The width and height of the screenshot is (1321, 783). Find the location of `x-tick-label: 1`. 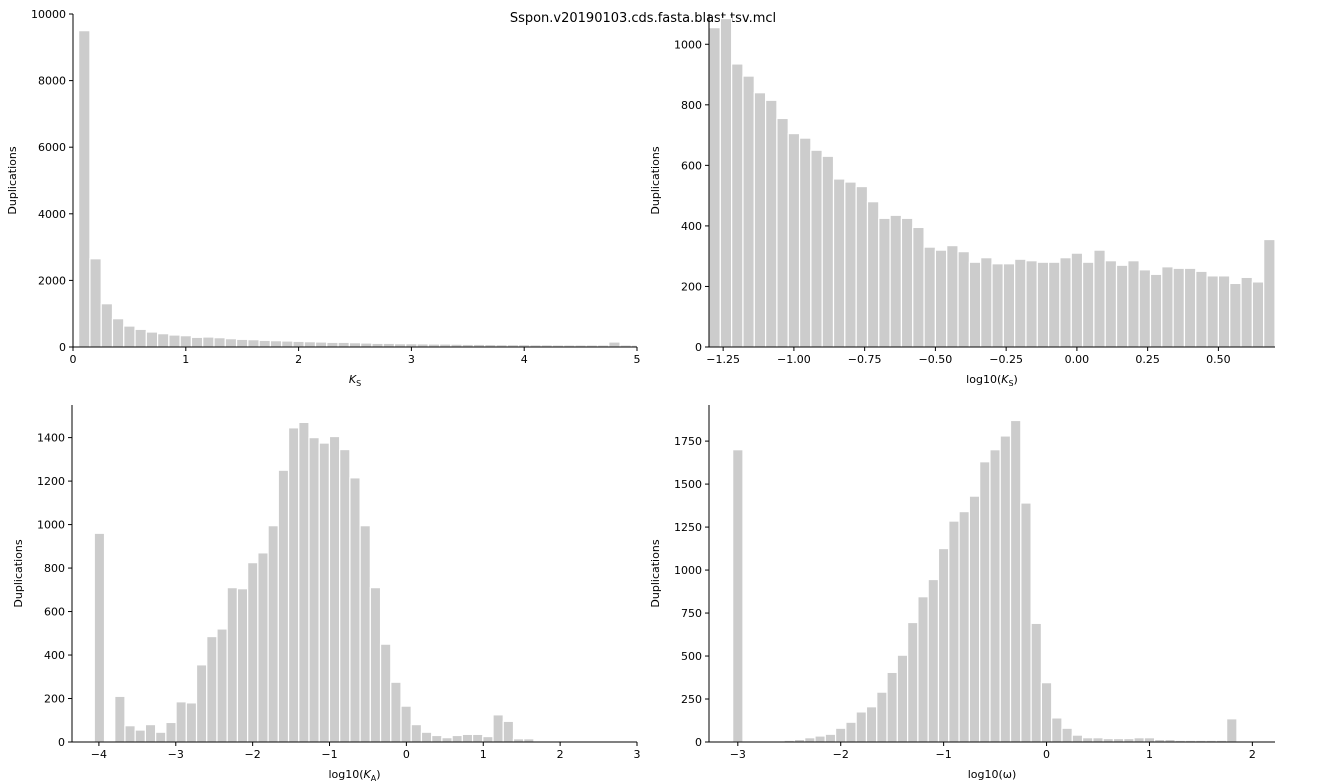

x-tick-label: 1 is located at coordinates (185, 359).